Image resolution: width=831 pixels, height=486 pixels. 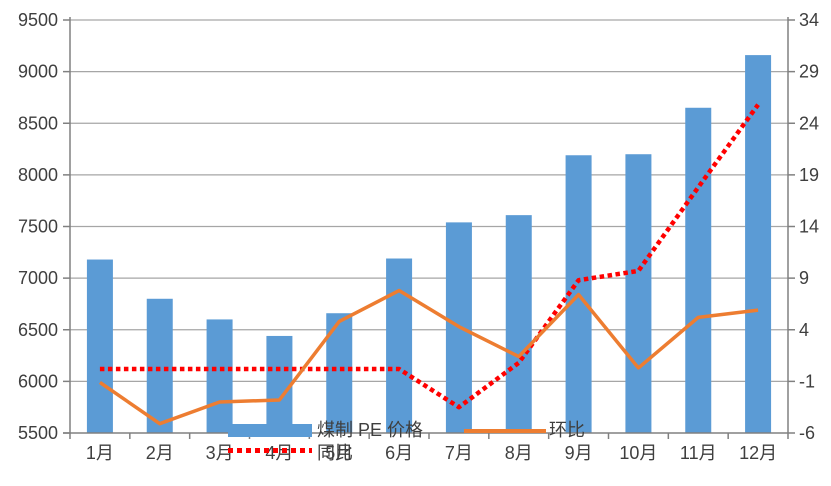 What do you see at coordinates (758, 453) in the screenshot?
I see `x-category-label: 12月` at bounding box center [758, 453].